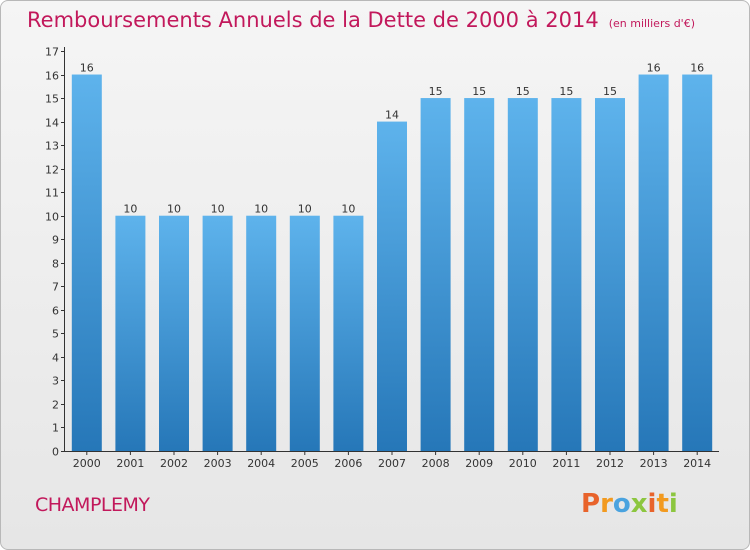 The width and height of the screenshot is (750, 550). Describe the element at coordinates (697, 262) in the screenshot. I see `bar-2014` at that location.